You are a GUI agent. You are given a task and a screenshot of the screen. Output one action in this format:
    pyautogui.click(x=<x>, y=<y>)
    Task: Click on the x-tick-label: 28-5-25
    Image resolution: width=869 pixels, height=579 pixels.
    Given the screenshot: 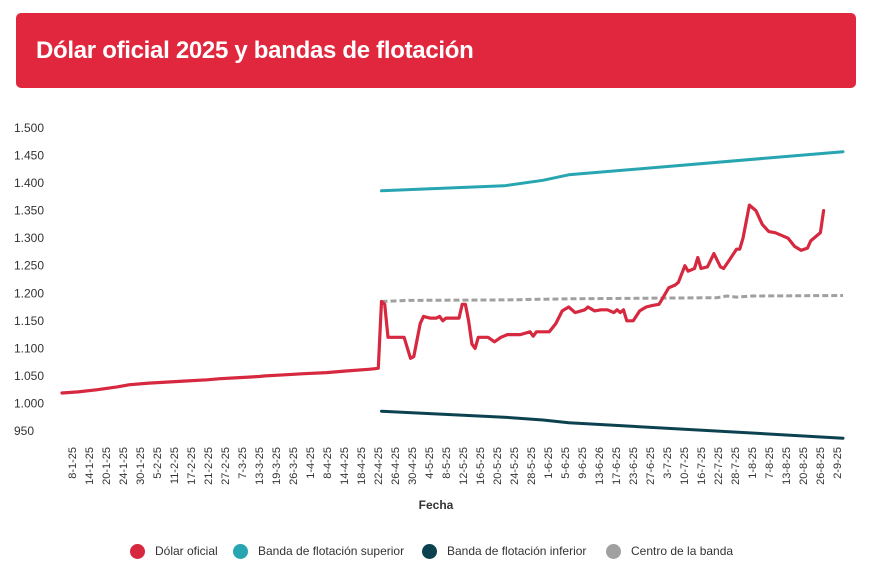 What is the action you would take?
    pyautogui.click(x=532, y=466)
    